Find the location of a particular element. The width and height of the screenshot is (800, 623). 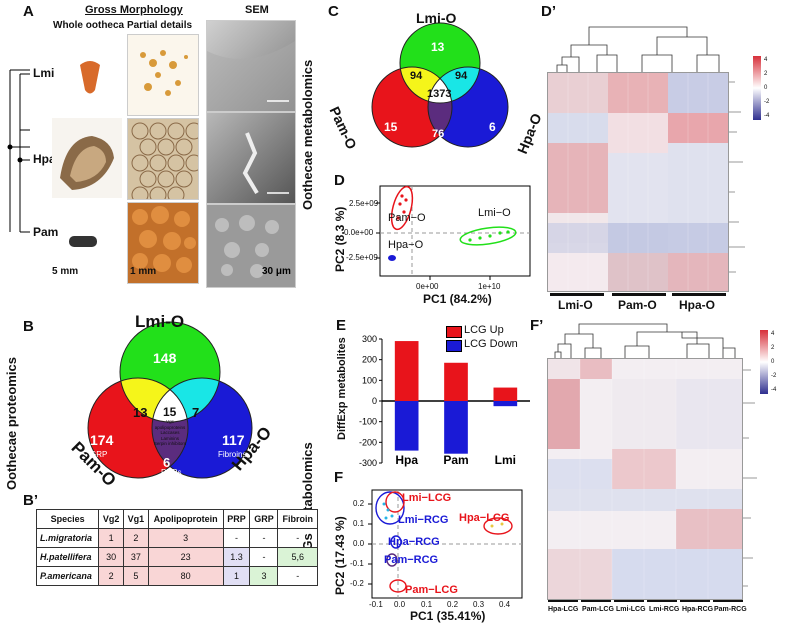

pca-points-lmi is located at coordinates (489, 236).